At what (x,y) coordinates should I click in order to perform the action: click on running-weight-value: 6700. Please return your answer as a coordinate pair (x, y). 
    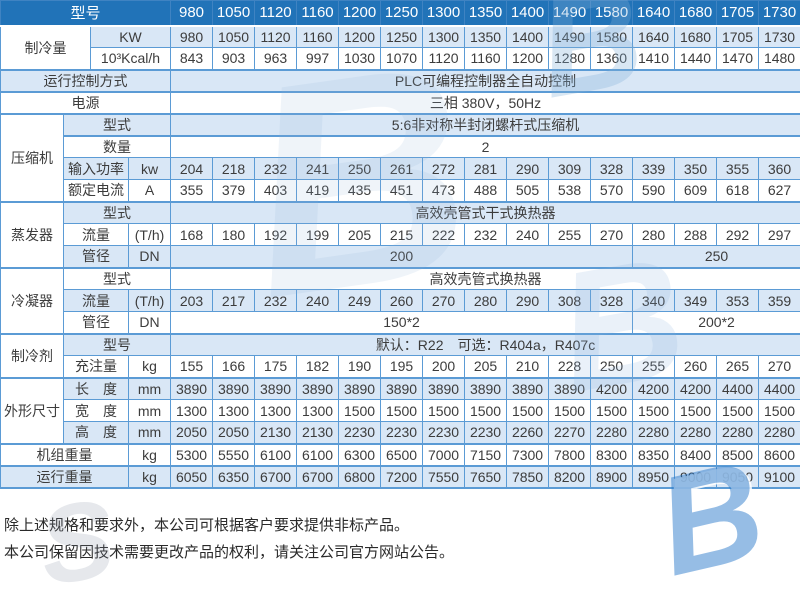
    Looking at the image, I should click on (276, 477).